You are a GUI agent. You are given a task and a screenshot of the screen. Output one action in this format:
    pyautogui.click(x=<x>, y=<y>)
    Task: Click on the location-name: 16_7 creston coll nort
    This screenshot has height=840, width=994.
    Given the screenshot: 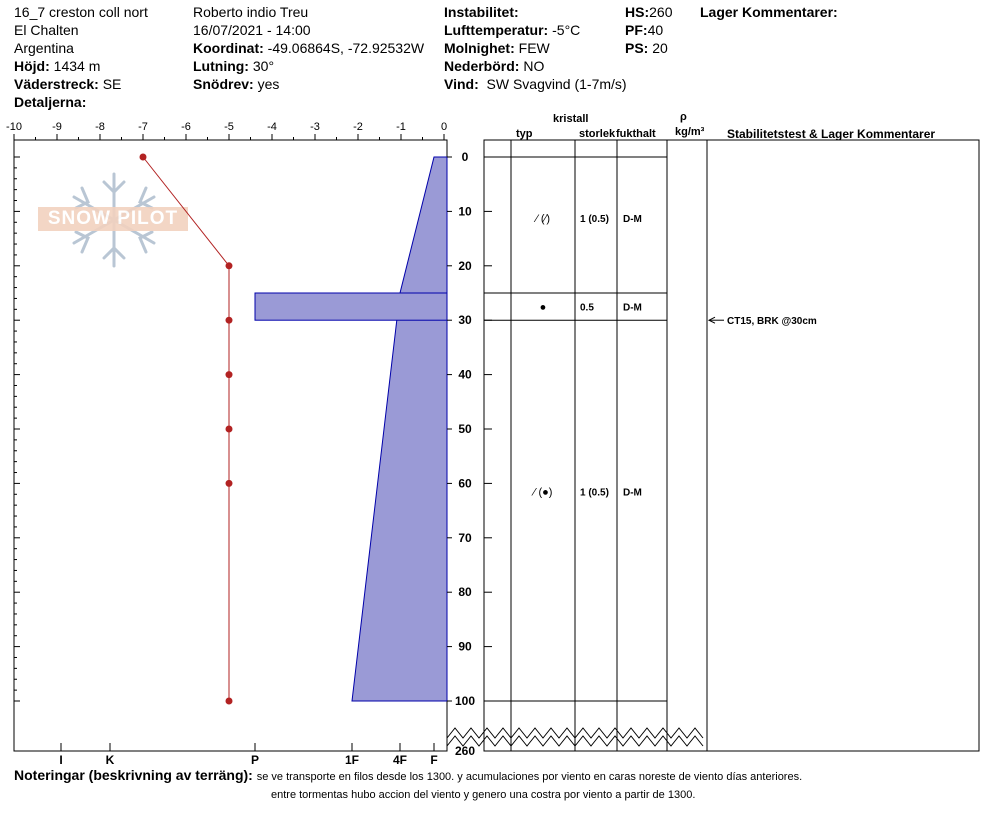 What is the action you would take?
    pyautogui.click(x=81, y=12)
    